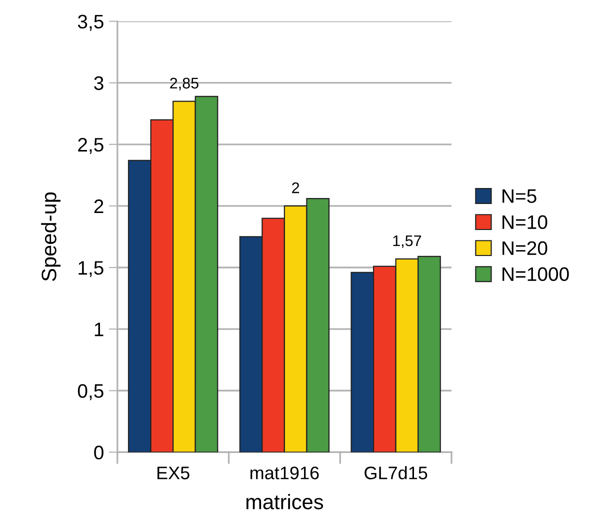  Describe the element at coordinates (99, 453) in the screenshot. I see `y-tick-label: 0` at that location.